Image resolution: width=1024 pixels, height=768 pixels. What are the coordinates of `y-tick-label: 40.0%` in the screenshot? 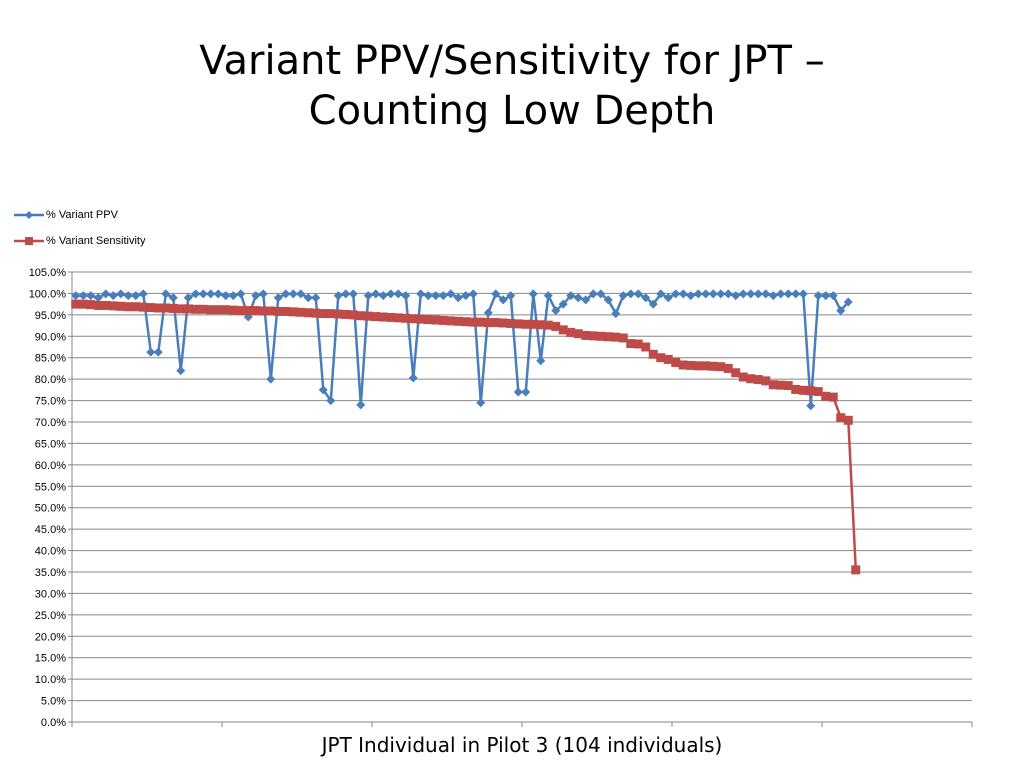 It's located at (50, 552).